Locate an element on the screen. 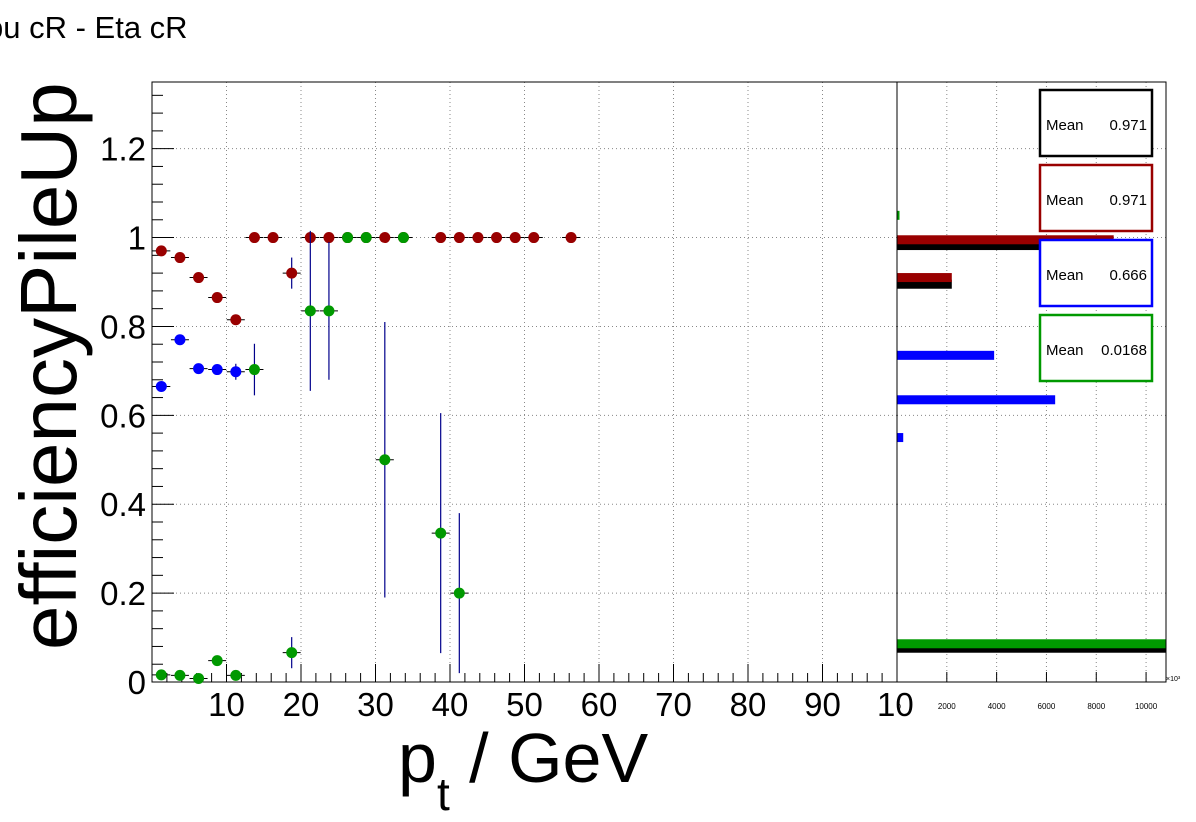  x-tick-label: 30 is located at coordinates (375, 704).